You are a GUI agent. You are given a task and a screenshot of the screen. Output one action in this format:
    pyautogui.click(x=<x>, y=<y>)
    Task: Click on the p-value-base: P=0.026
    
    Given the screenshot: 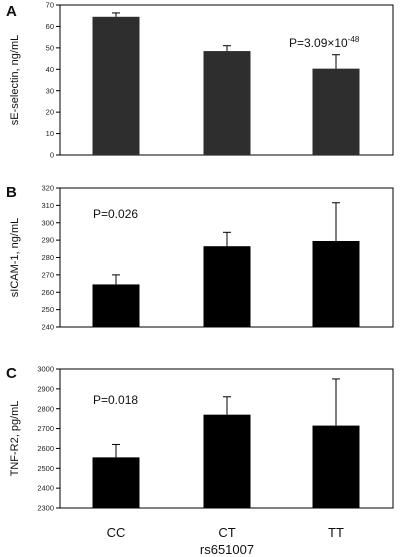 What is the action you would take?
    pyautogui.click(x=115, y=214)
    